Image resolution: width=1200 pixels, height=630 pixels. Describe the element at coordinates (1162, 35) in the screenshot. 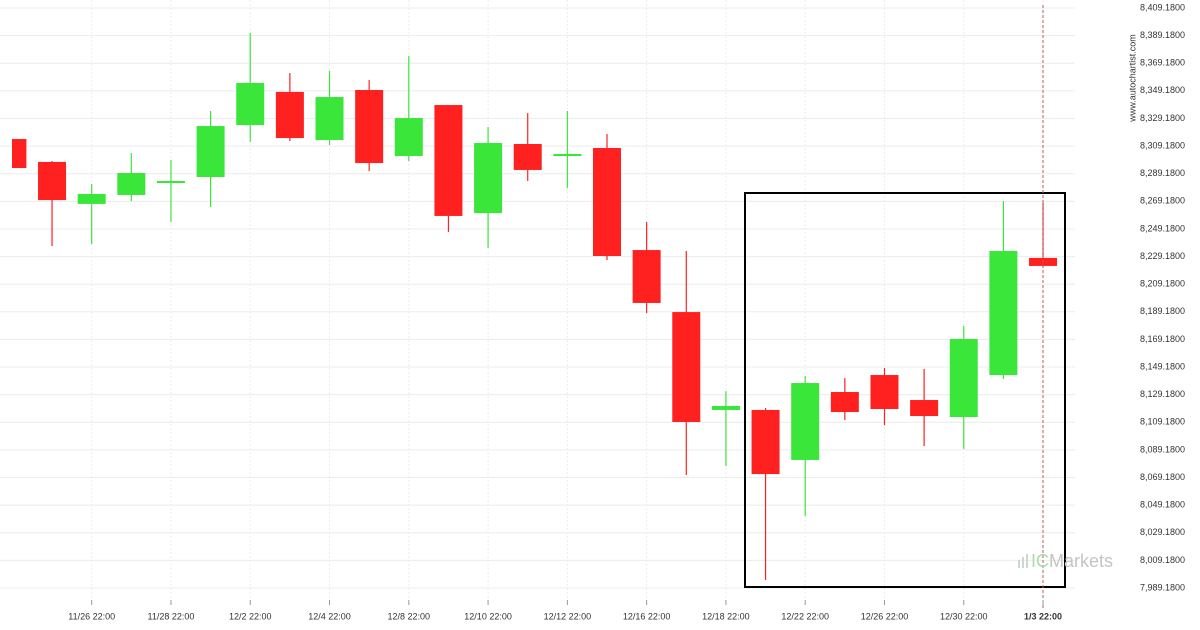

I see `y-tick-label: 8,389.1800` at that location.